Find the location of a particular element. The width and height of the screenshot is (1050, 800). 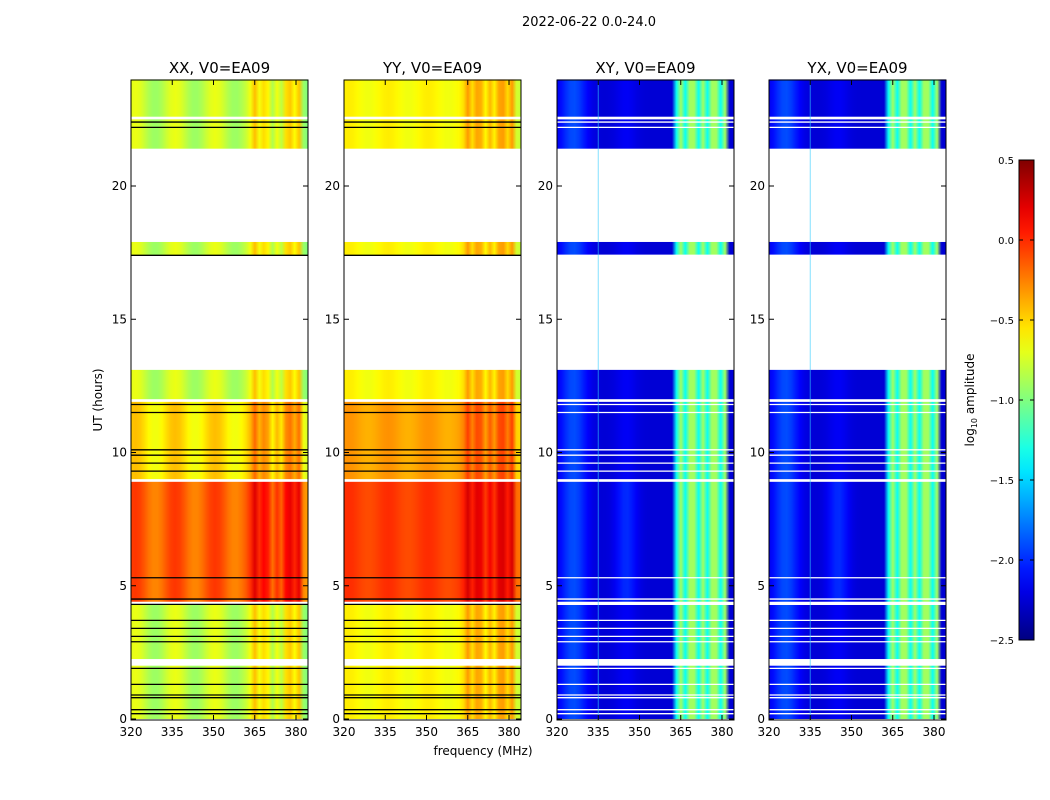

panel-title: XY, V0=EA09 is located at coordinates (645, 68).